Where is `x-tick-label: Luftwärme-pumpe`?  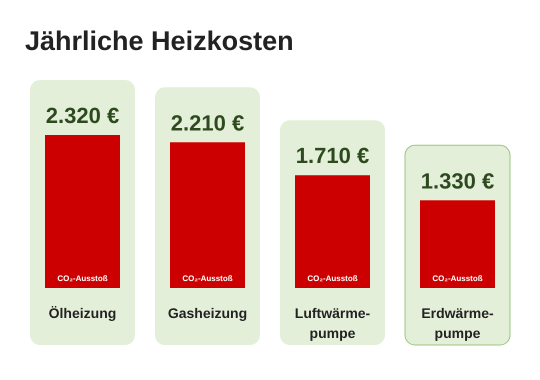
x-tick-label: Luftwärme-pumpe is located at coordinates (332, 323).